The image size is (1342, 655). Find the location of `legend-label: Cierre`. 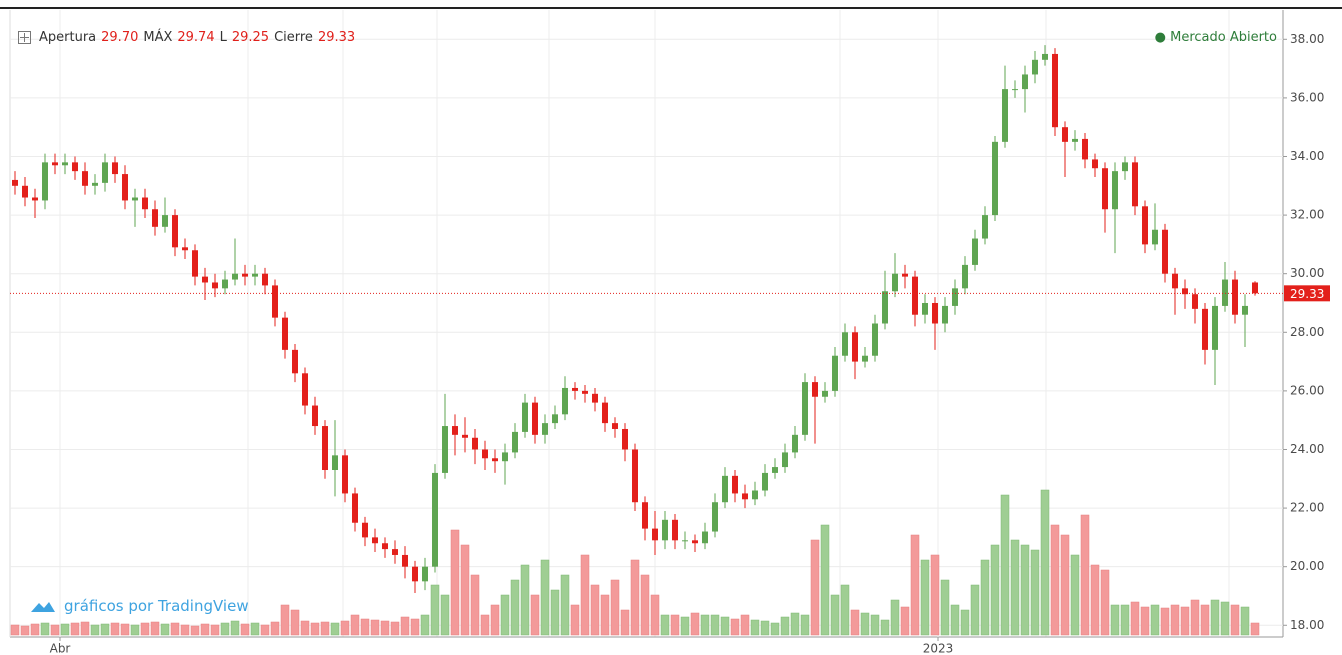

legend-label: Cierre is located at coordinates (293, 37).